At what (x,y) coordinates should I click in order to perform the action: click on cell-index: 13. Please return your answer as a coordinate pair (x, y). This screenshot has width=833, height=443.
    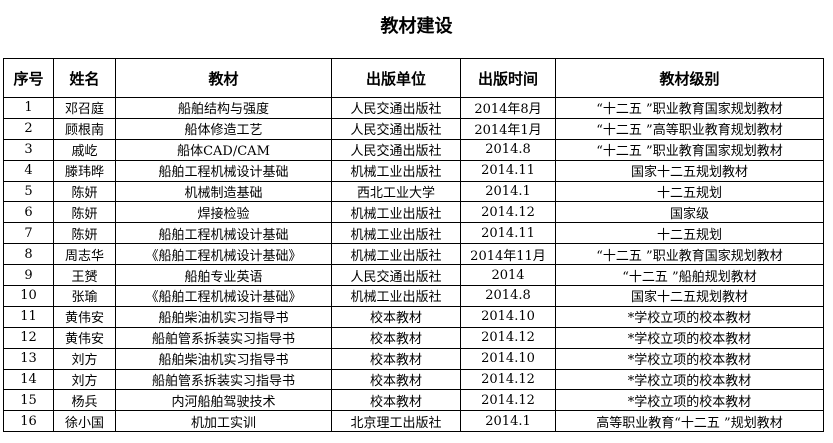
    Looking at the image, I should click on (28, 358).